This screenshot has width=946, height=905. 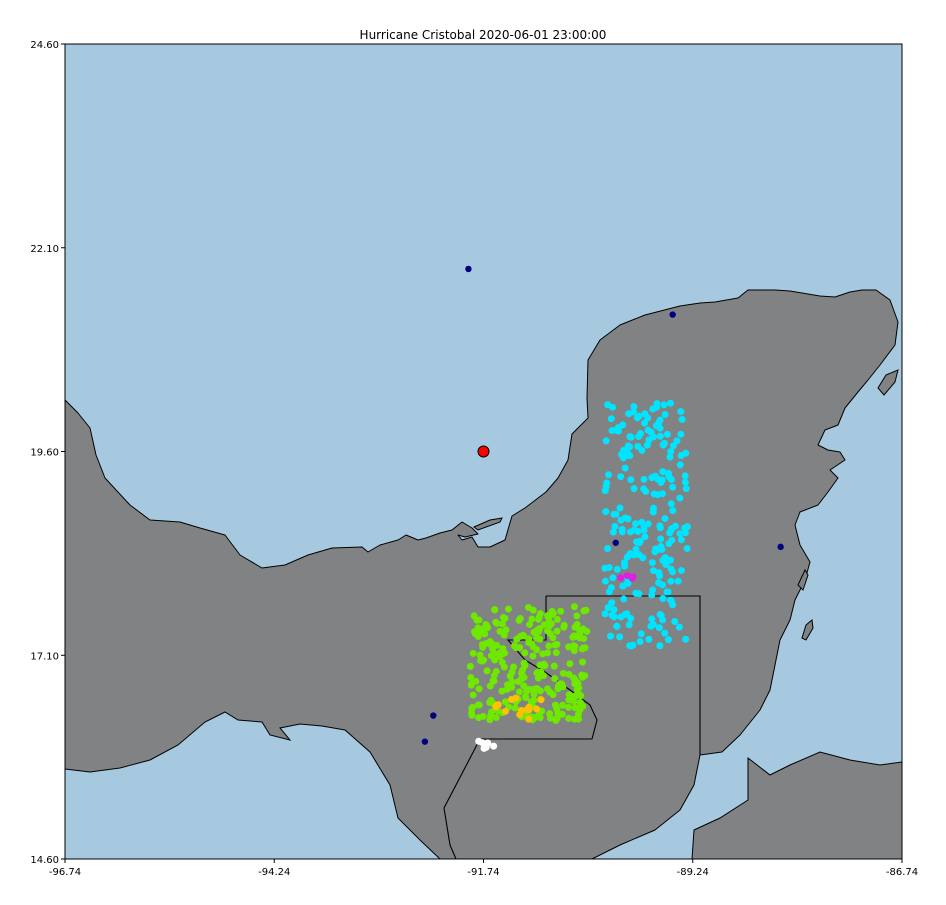 I want to click on pacific-inlet-tehuantepec, so click(x=253, y=785).